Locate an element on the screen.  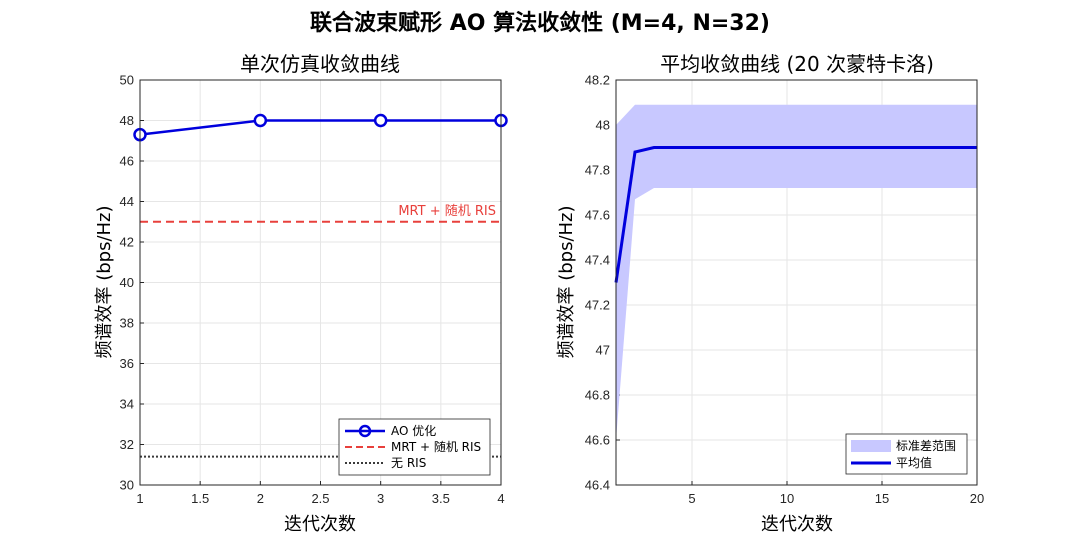
left-y-tick-label: 46 is located at coordinates (127, 161).